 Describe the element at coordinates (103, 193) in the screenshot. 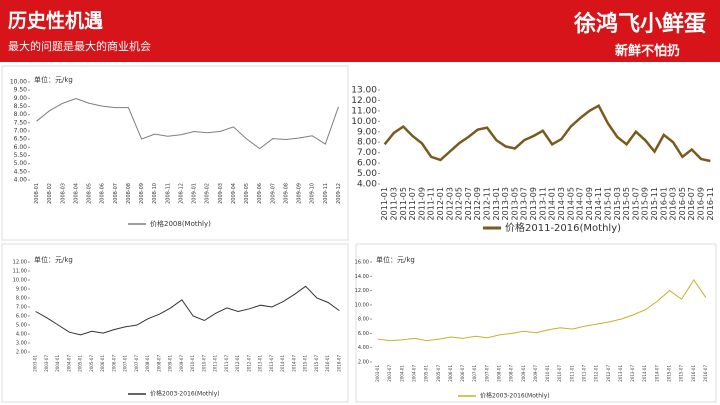

I see `x-tick-label: 2008-06` at that location.